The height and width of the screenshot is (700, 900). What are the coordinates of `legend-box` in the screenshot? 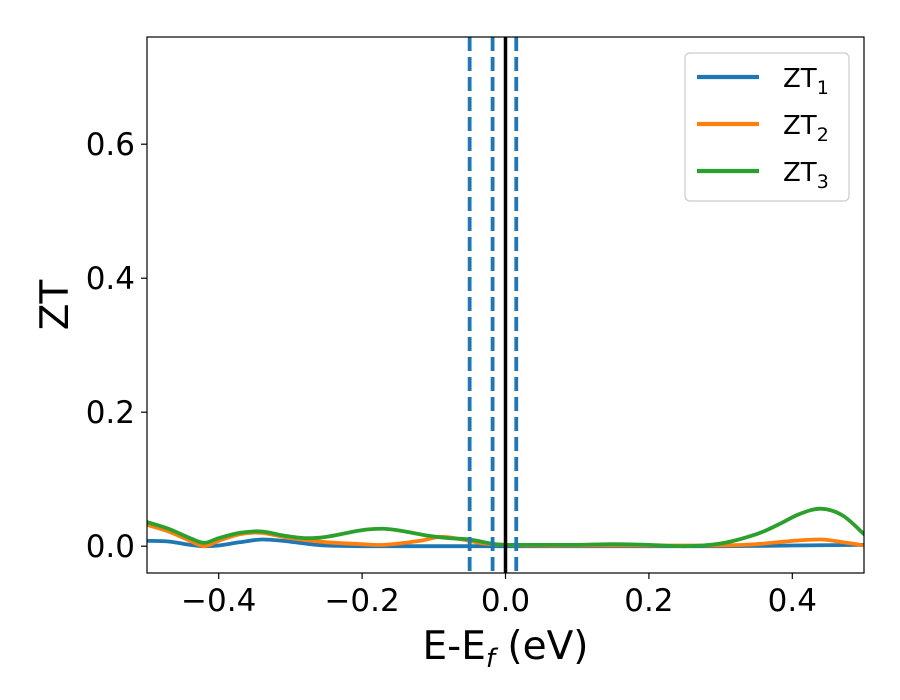 It's located at (767, 127).